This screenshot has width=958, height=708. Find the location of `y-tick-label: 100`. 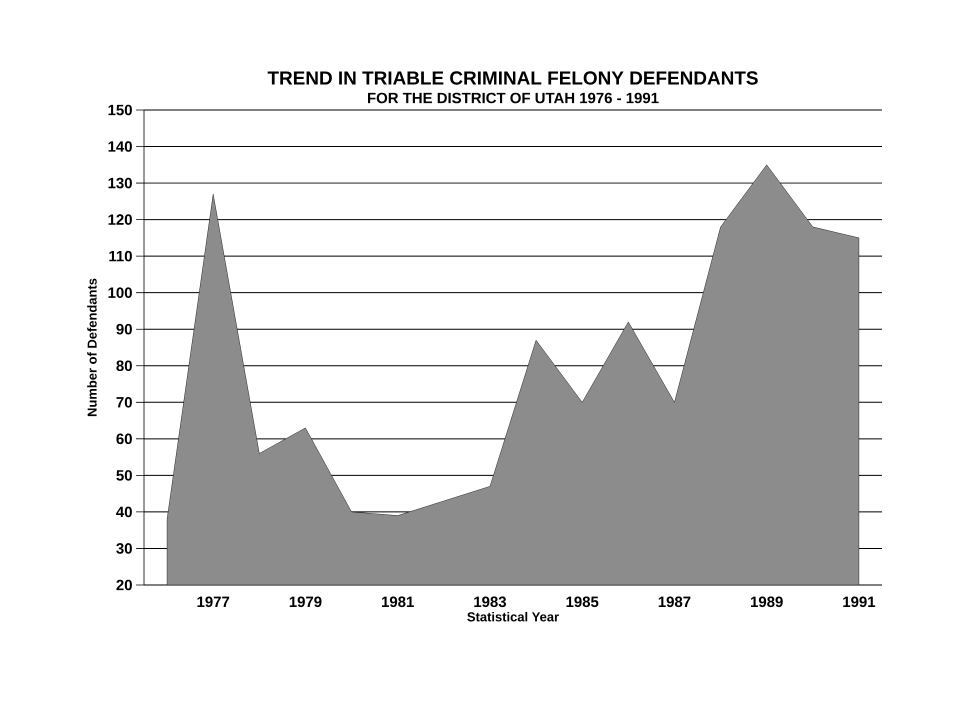

y-tick-label: 100 is located at coordinates (120, 292).